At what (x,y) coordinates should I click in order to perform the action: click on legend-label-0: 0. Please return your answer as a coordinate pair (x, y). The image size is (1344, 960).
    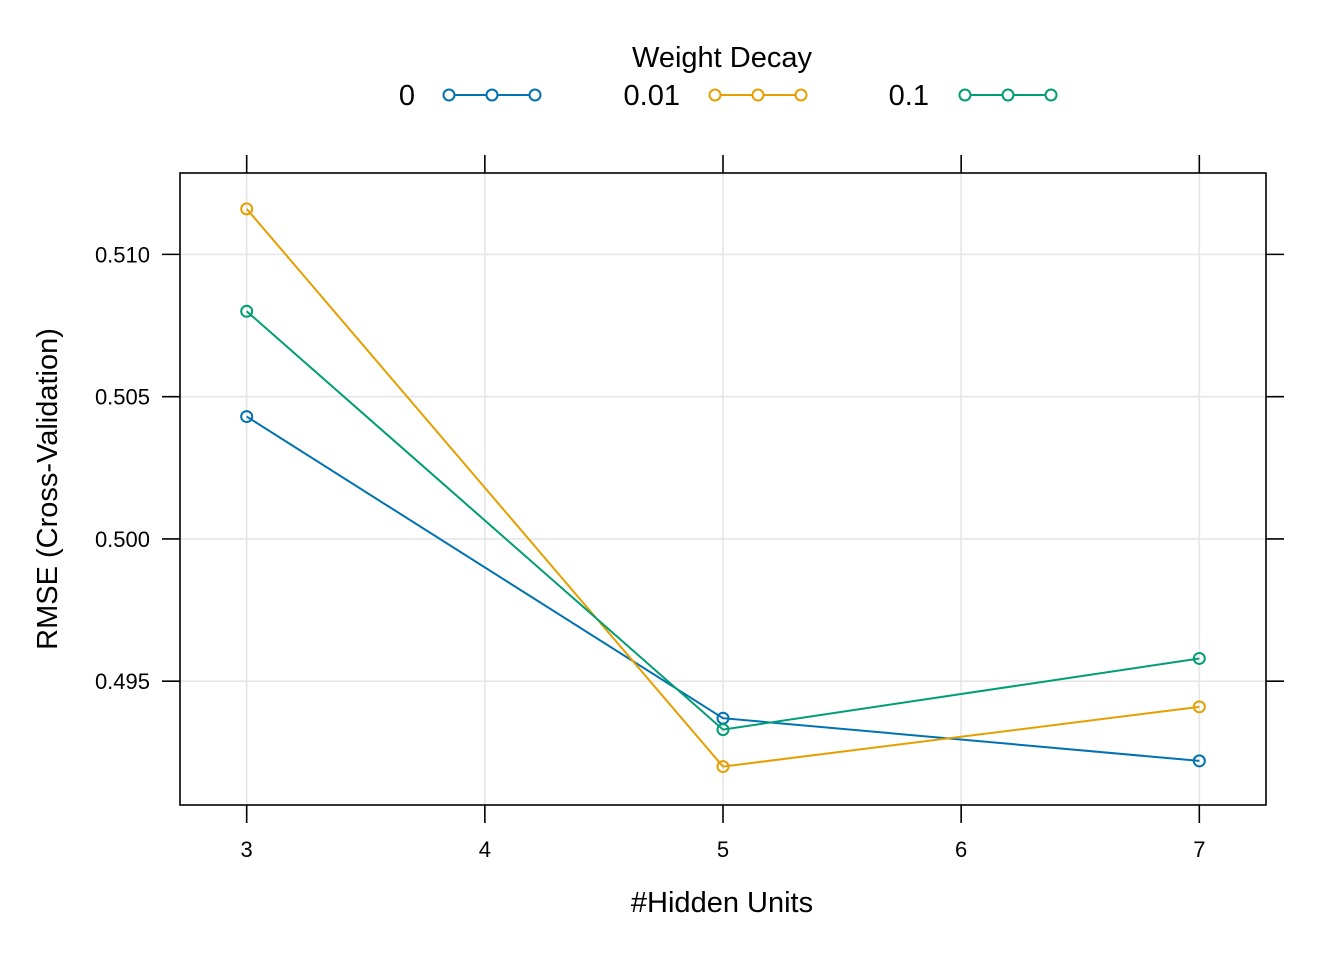
    Looking at the image, I should click on (407, 96).